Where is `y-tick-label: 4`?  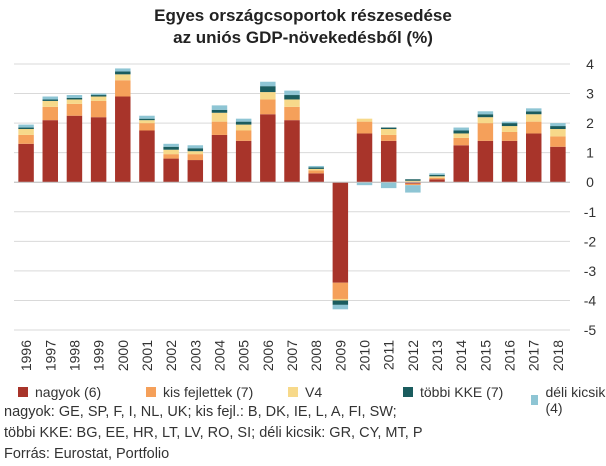
y-tick-label: 4 is located at coordinates (590, 64).